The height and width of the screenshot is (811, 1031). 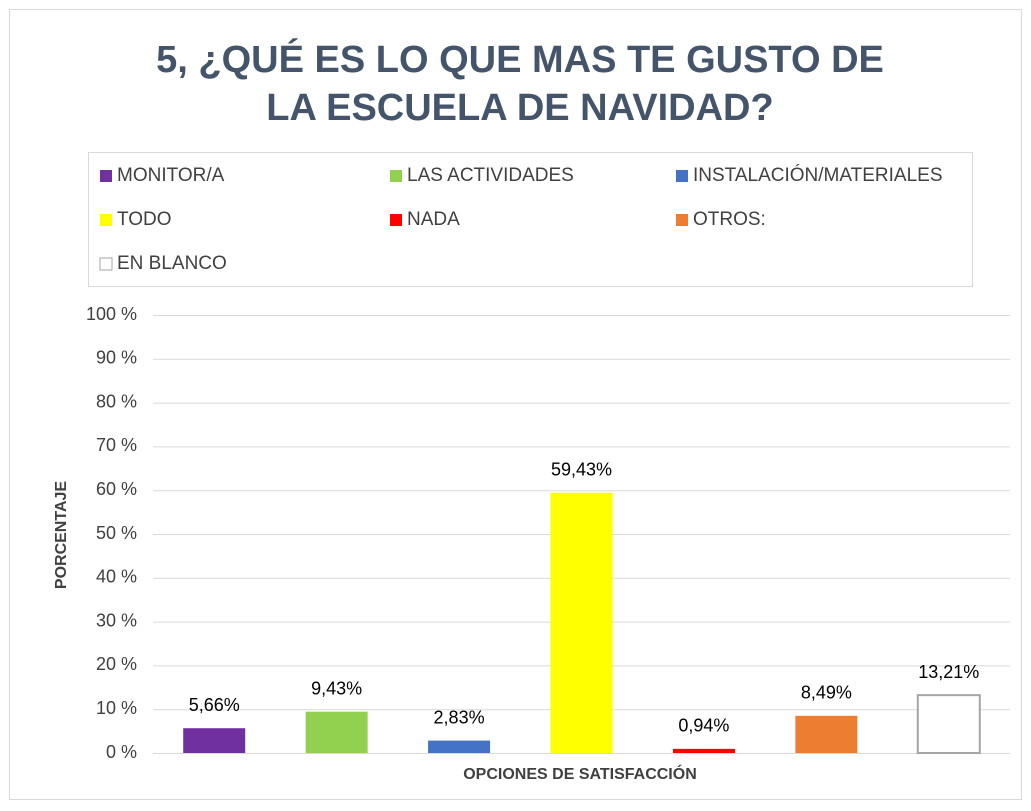 I want to click on y-tick-label: 30 %, so click(x=116, y=620).